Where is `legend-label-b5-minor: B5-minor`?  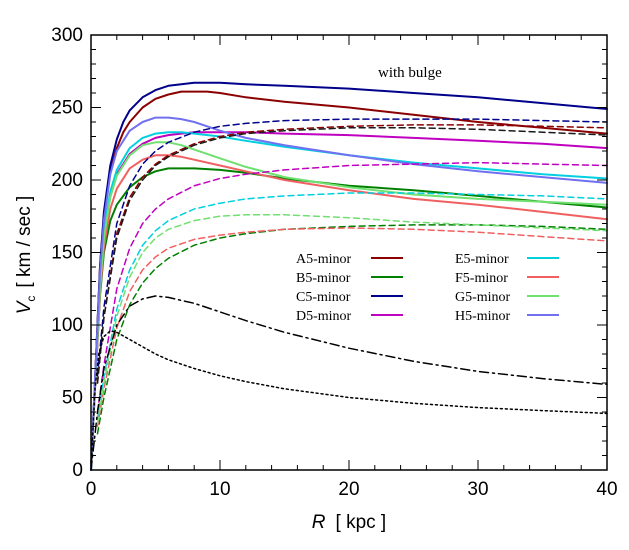 legend-label-b5-minor: B5-minor is located at coordinates (323, 278).